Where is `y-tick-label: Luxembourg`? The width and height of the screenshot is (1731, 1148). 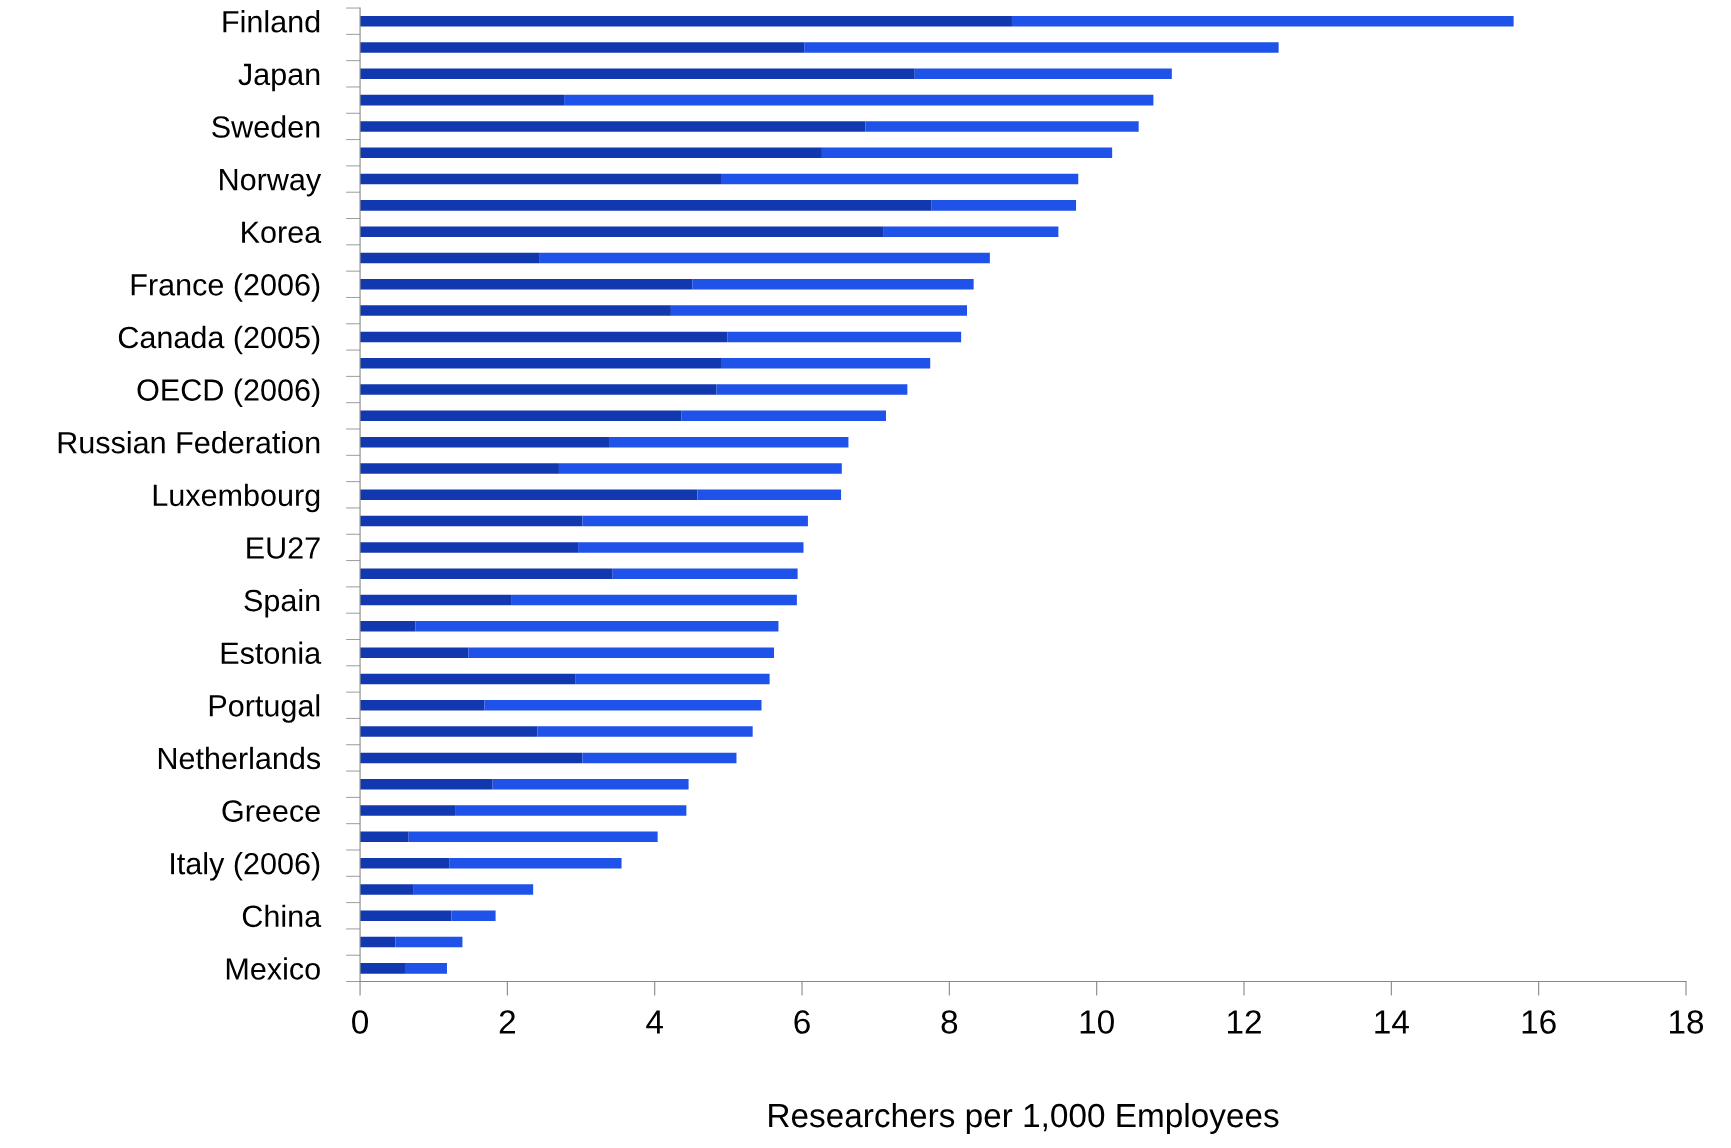
y-tick-label: Luxembourg is located at coordinates (236, 498).